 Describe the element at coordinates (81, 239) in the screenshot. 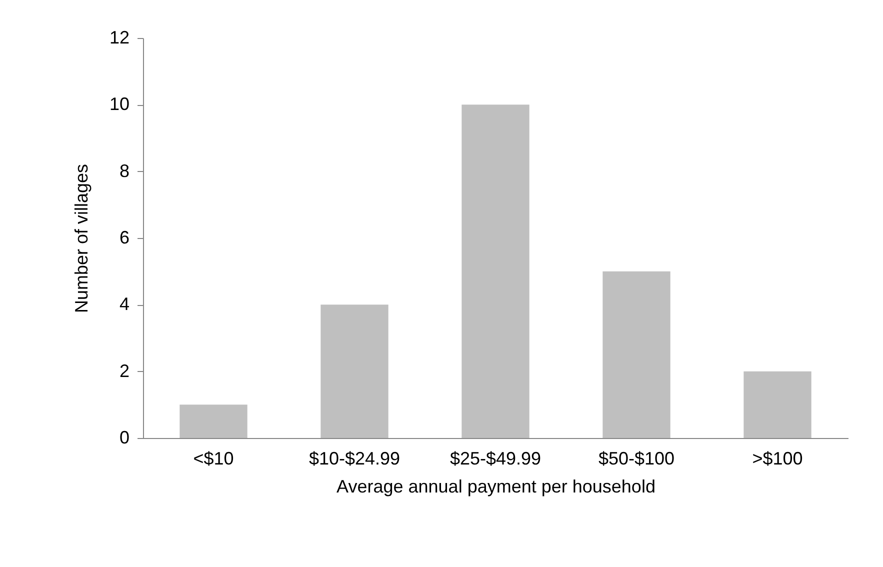

I see `y-axis-title: Number of villages` at that location.